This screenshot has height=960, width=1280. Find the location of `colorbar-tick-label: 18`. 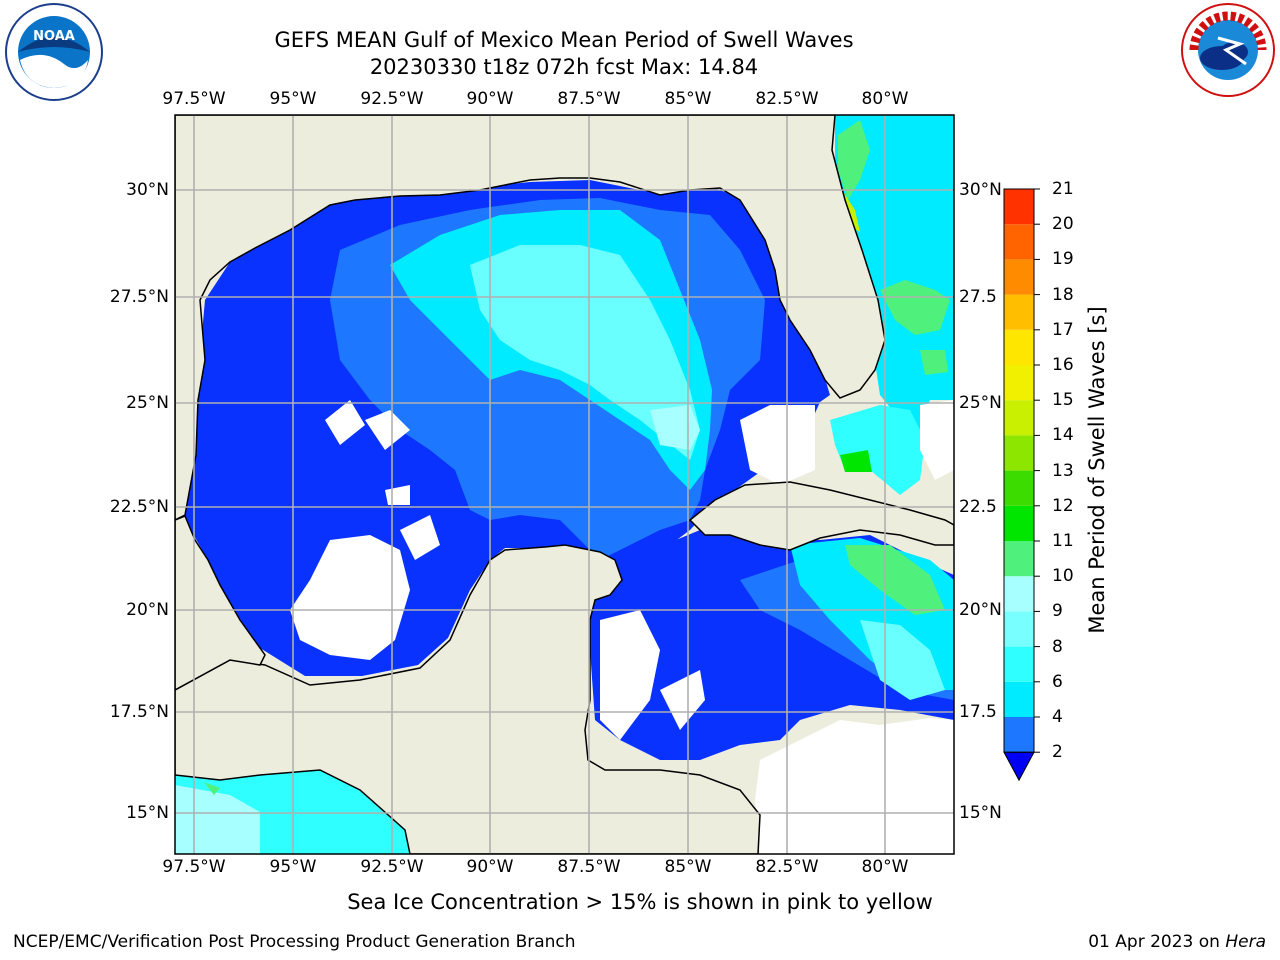

colorbar-tick-label: 18 is located at coordinates (1063, 294).